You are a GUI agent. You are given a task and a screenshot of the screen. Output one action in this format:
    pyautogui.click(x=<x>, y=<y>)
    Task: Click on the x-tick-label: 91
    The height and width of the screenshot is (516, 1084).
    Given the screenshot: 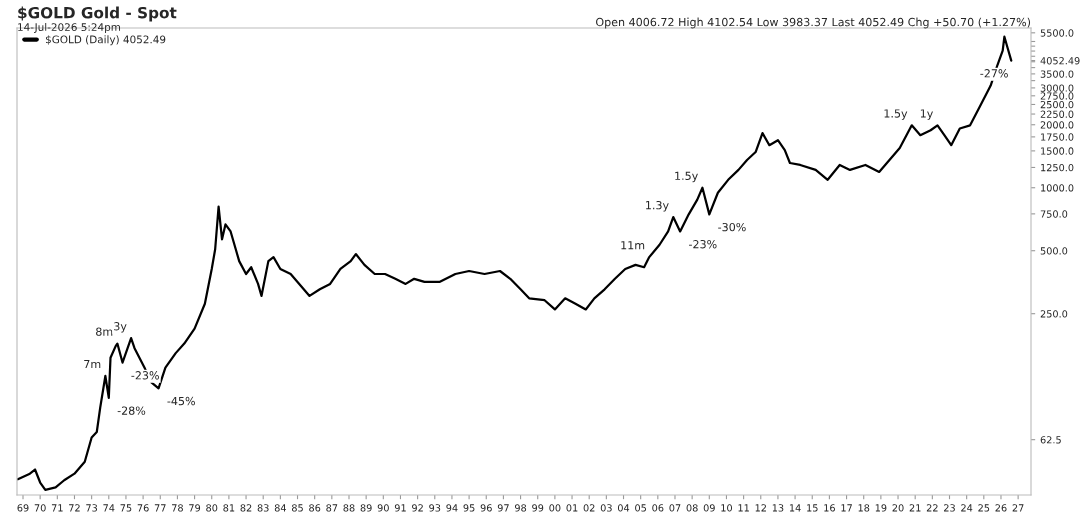 What is the action you would take?
    pyautogui.click(x=400, y=508)
    